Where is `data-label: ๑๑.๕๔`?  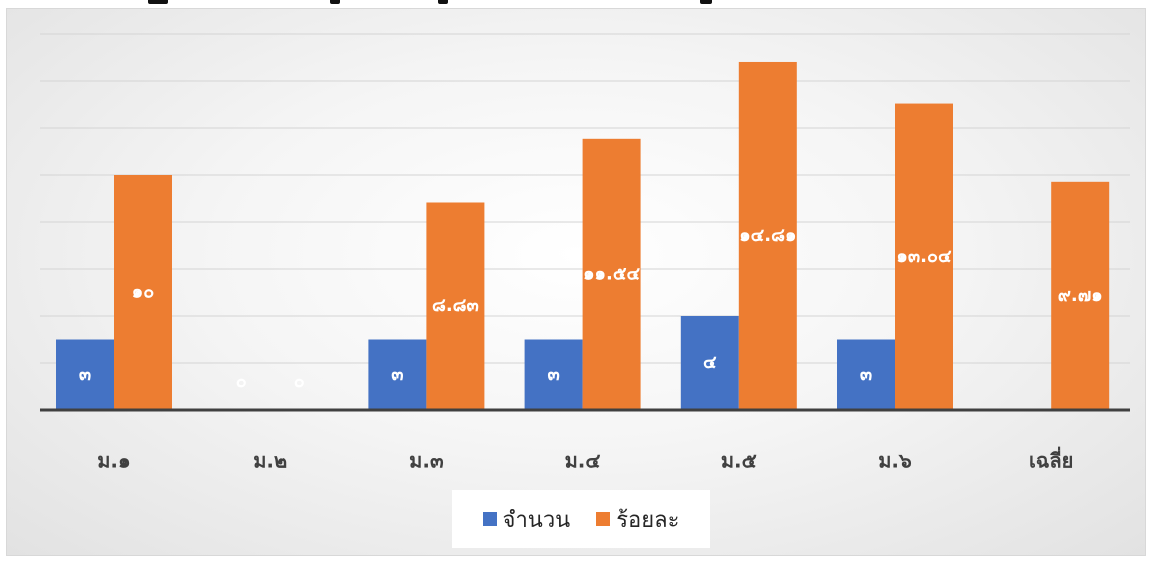 data-label: ๑๑.๕๔ is located at coordinates (611, 273).